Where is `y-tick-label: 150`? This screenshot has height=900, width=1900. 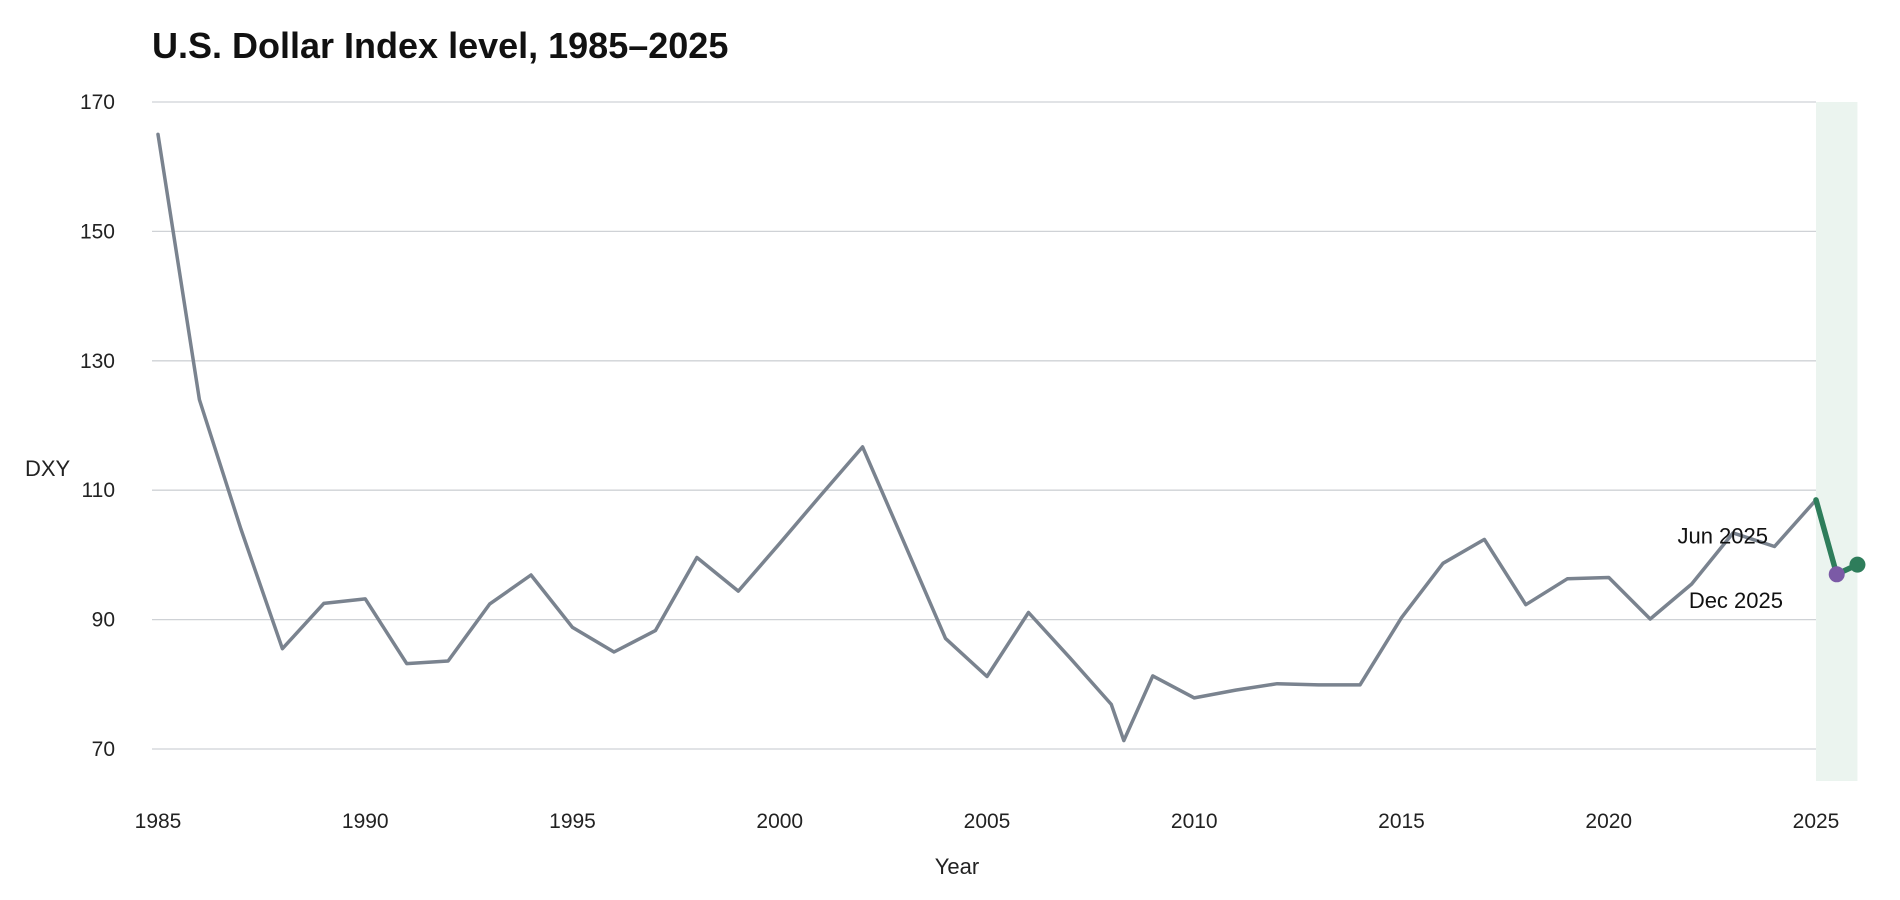
y-tick-label: 150 is located at coordinates (97, 231).